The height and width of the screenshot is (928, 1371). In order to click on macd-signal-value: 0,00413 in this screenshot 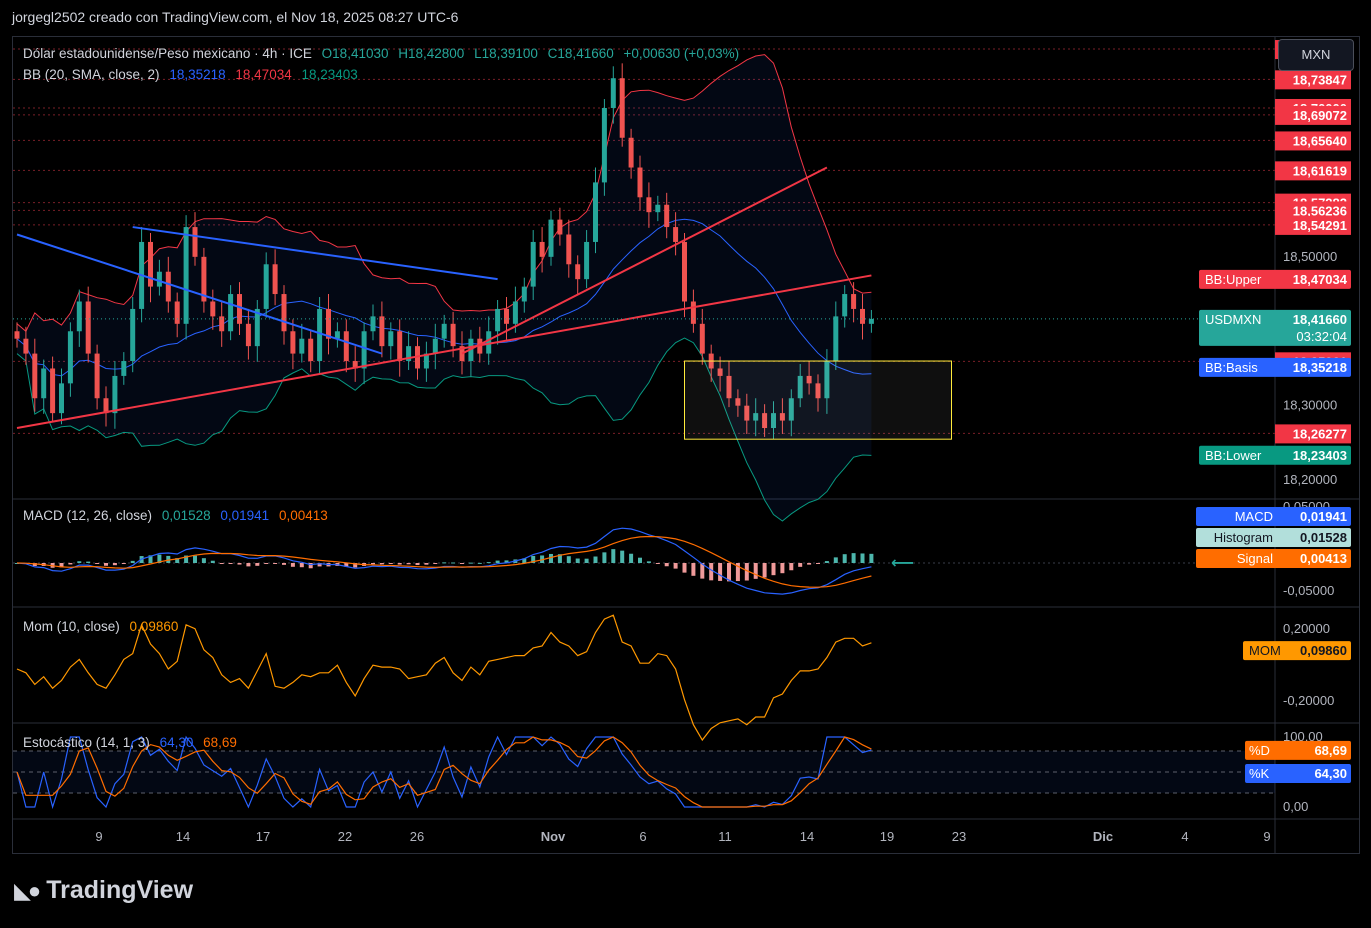, I will do `click(303, 515)`.